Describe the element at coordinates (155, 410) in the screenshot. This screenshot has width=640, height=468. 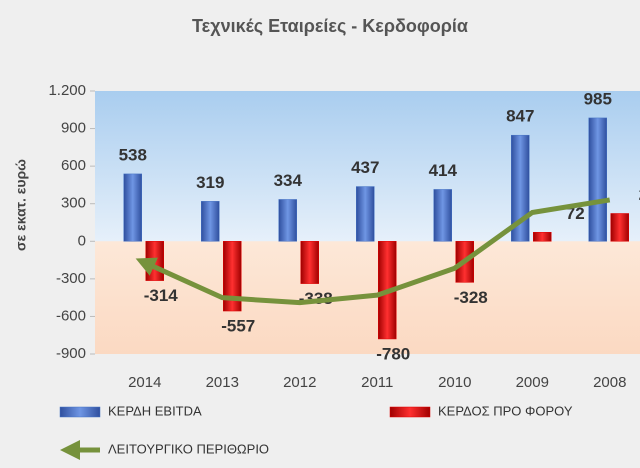
I see `legend-label: ΚΕΡΔΗ EBITDA` at that location.